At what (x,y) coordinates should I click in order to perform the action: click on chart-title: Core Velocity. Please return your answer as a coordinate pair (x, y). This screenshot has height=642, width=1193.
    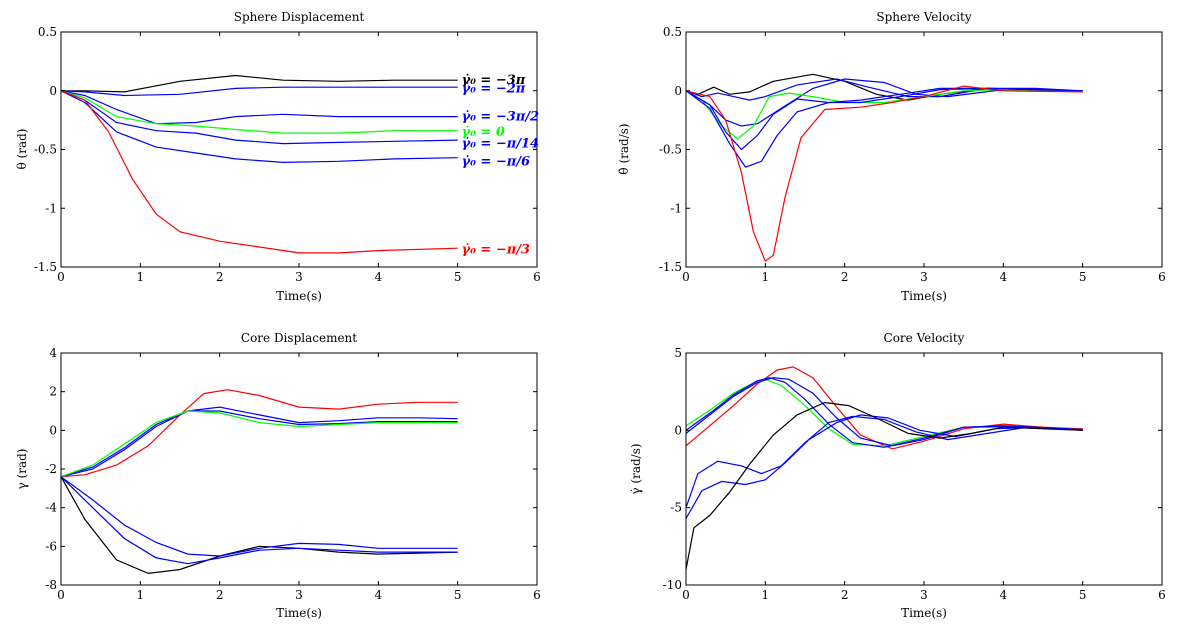
    Looking at the image, I should click on (924, 338).